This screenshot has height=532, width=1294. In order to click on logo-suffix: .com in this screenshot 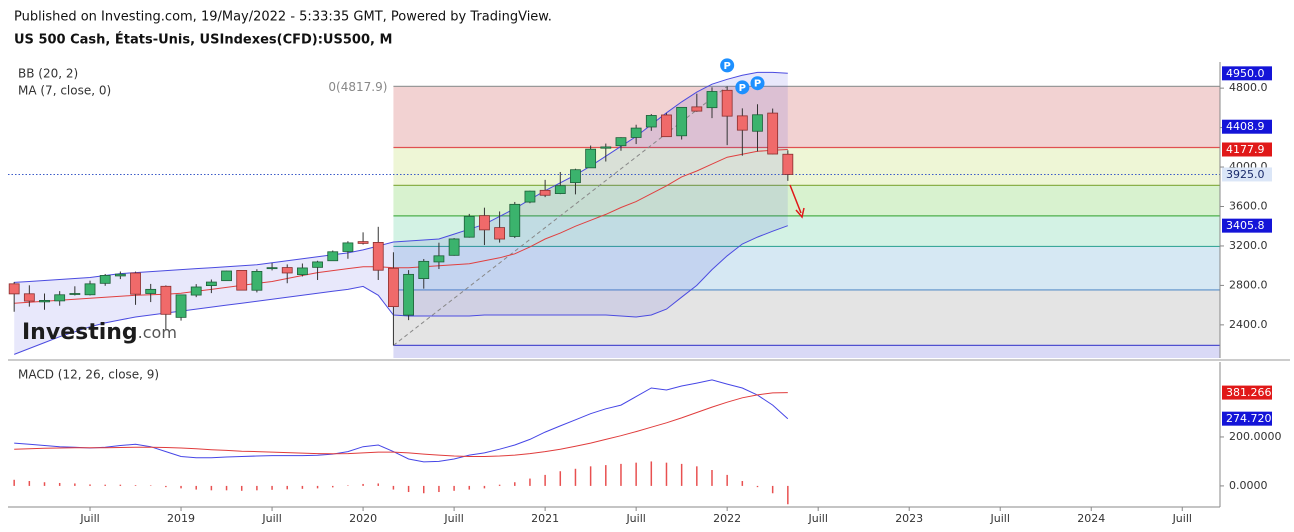, I will do `click(157, 332)`.